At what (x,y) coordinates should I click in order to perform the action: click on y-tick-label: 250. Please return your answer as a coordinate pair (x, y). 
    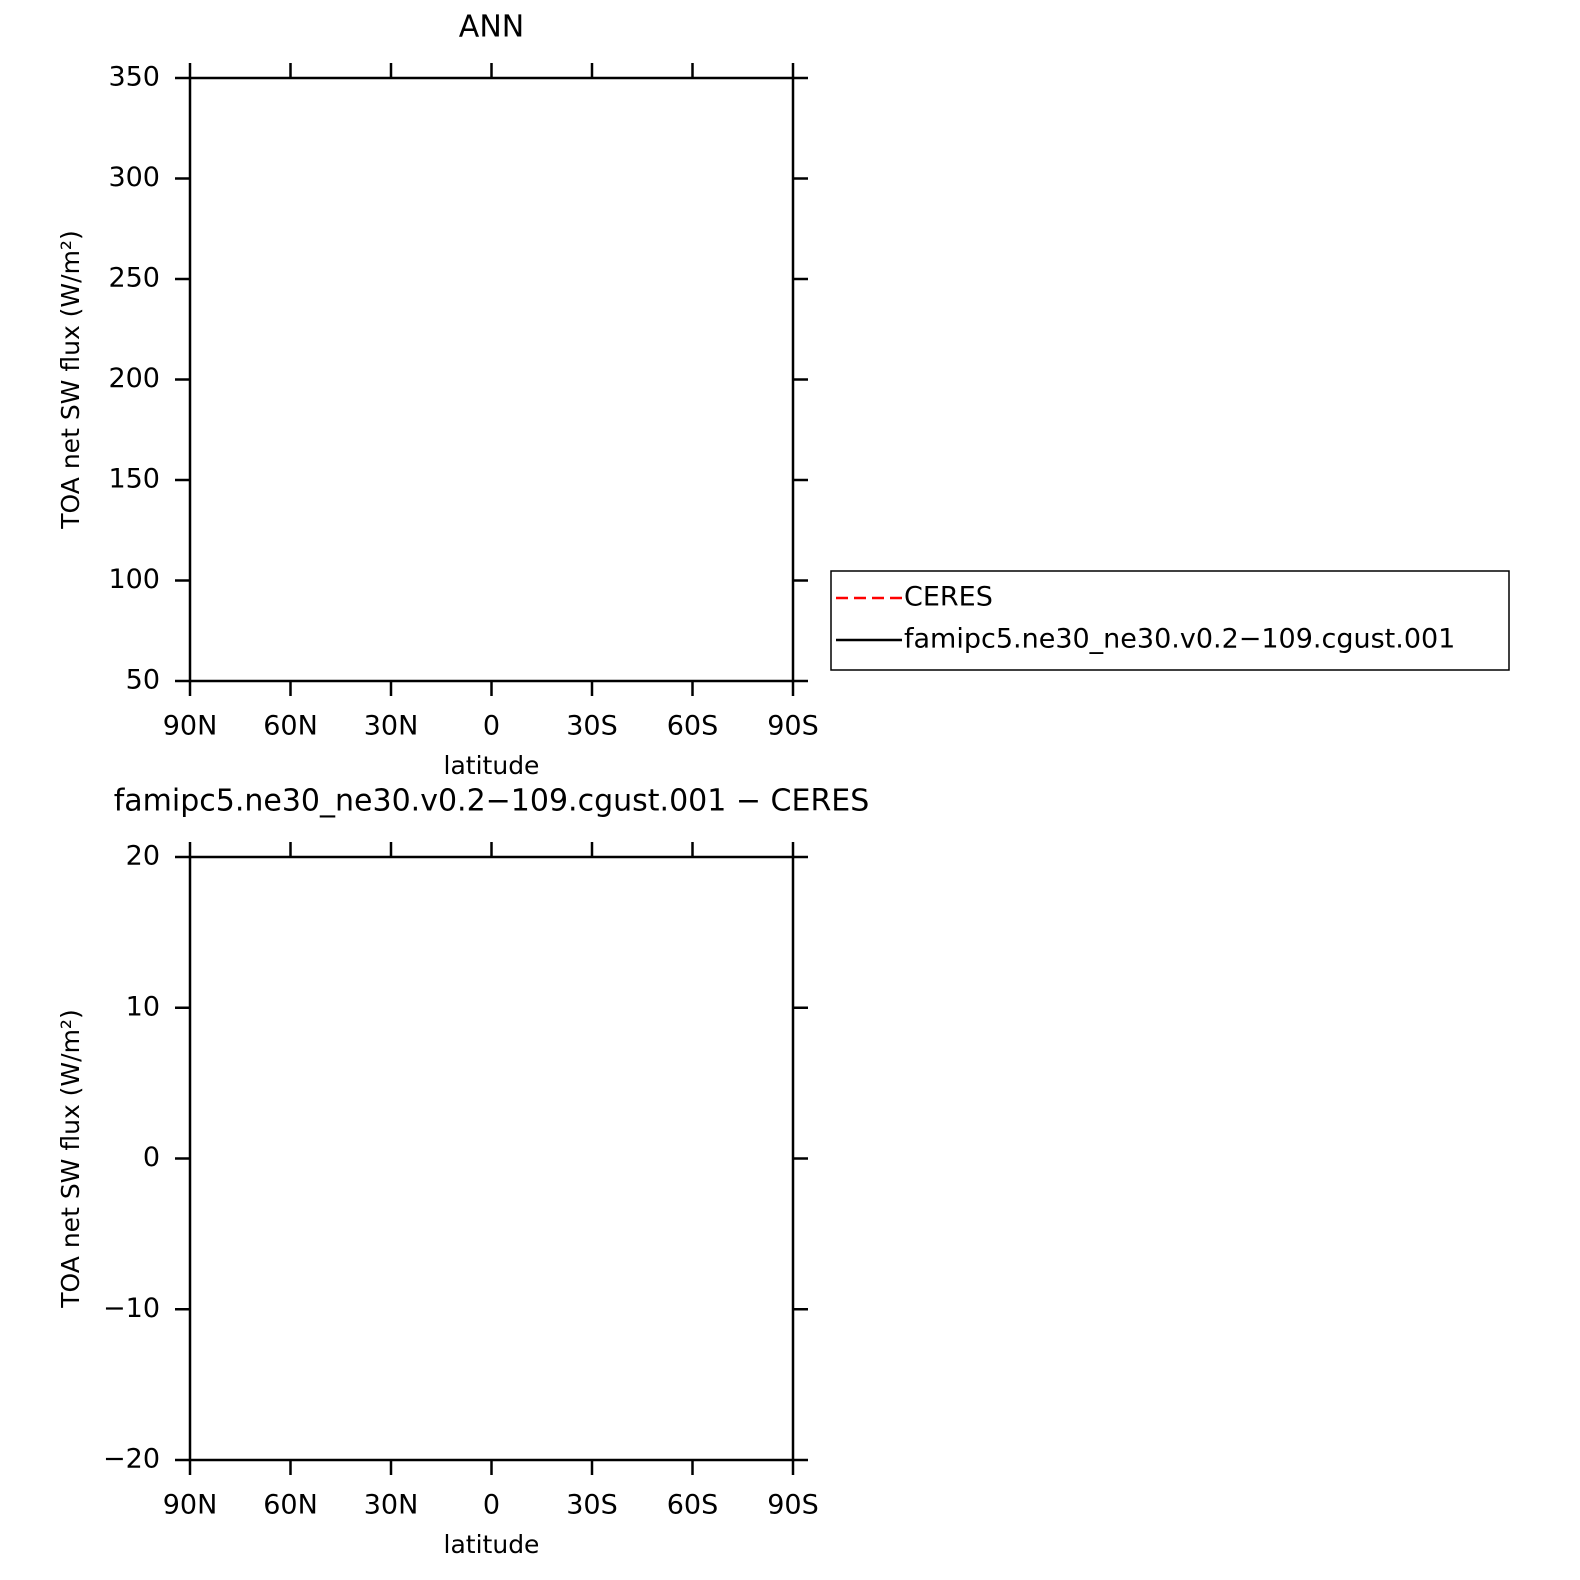
    Looking at the image, I should click on (134, 278).